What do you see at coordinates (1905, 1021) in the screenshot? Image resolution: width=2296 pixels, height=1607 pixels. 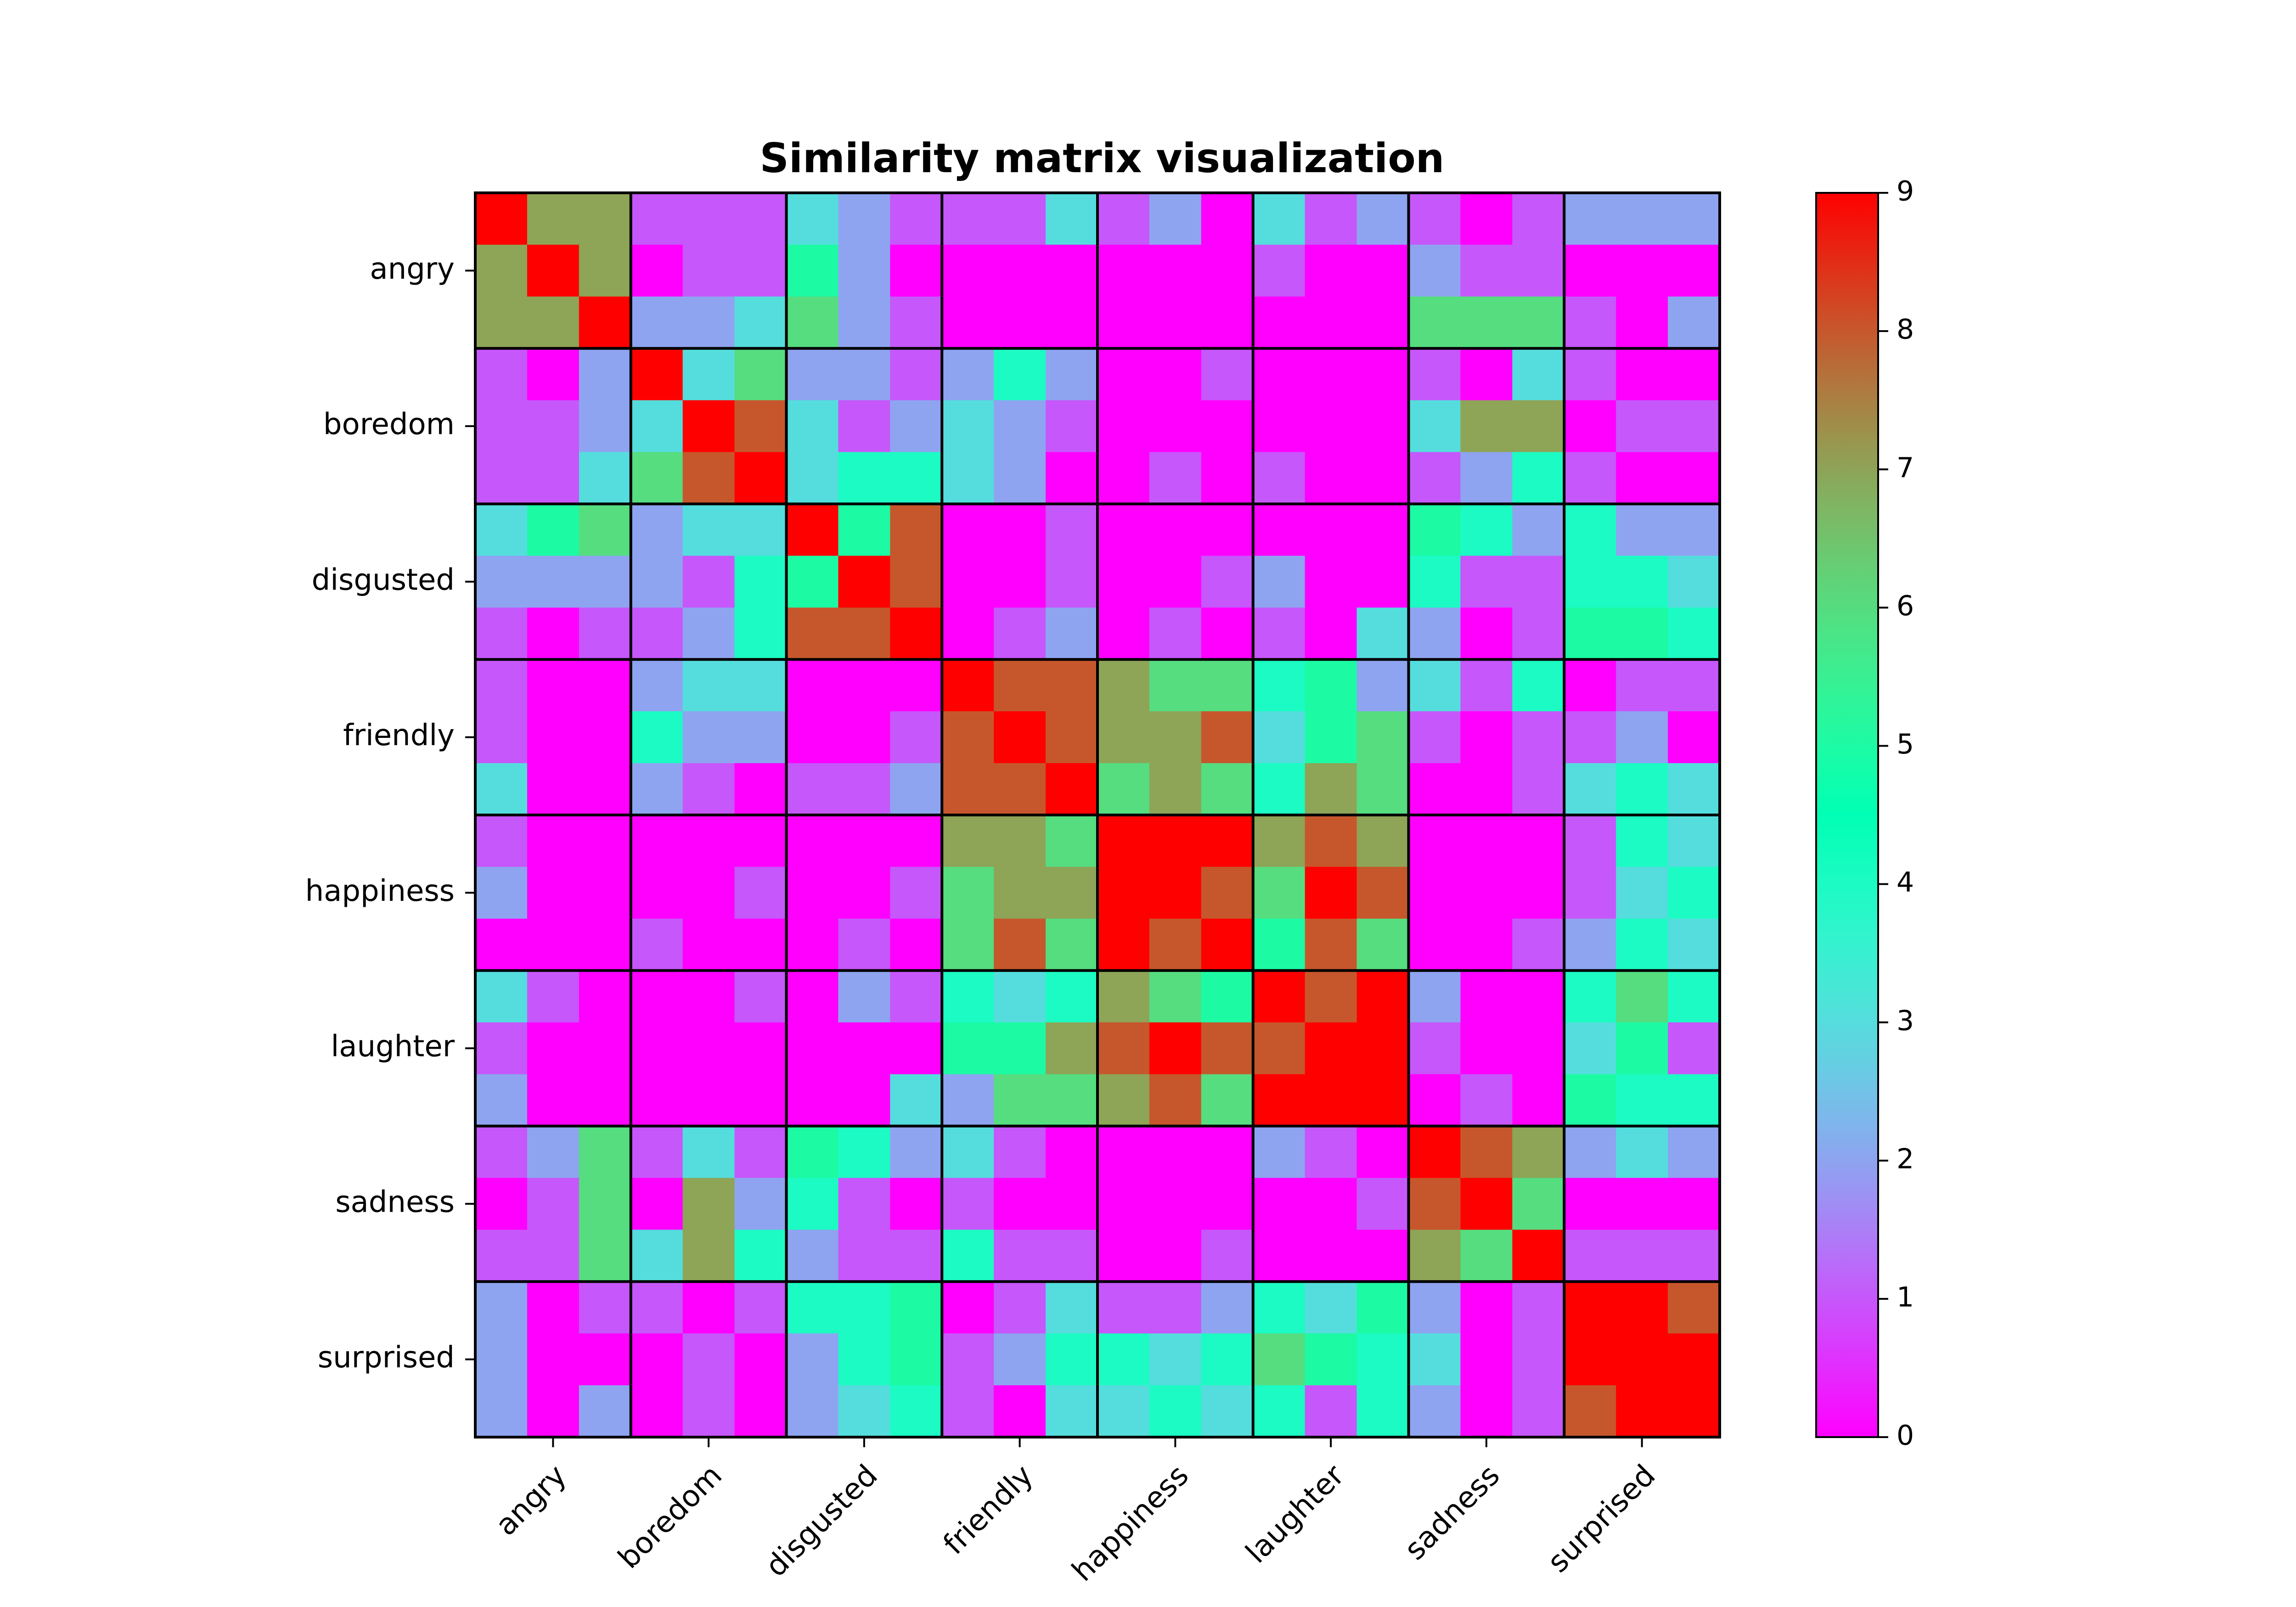 I see `colorbar-tick-label: 3` at bounding box center [1905, 1021].